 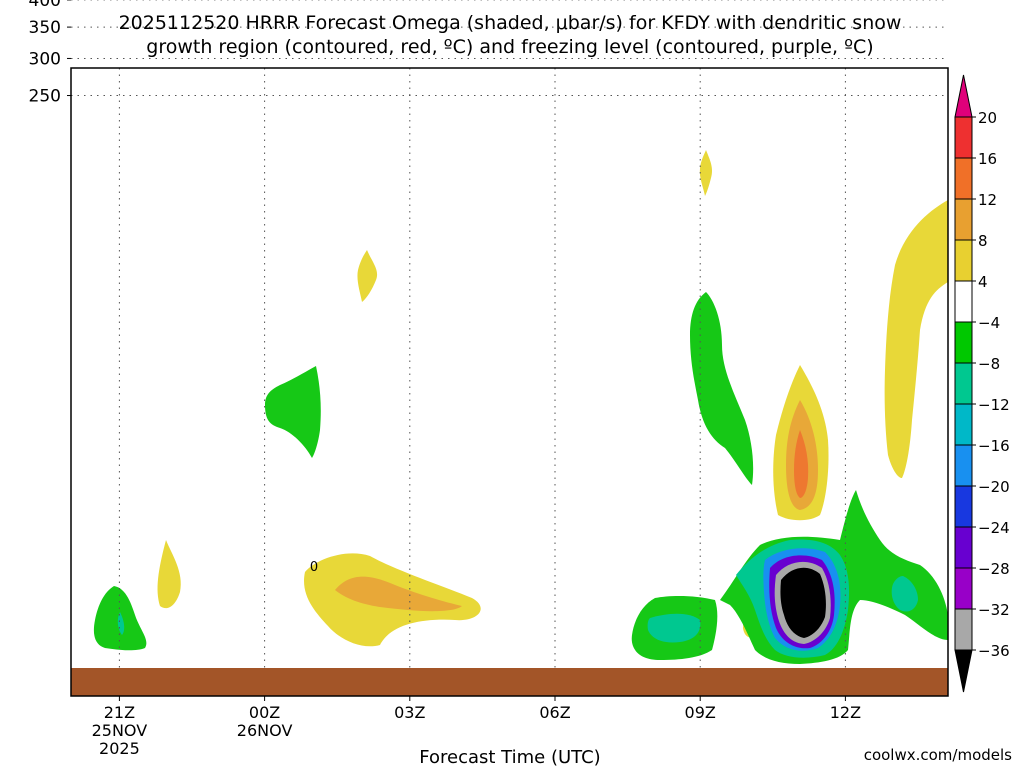 What do you see at coordinates (265, 730) in the screenshot?
I see `x-tick-date: 26NOV` at bounding box center [265, 730].